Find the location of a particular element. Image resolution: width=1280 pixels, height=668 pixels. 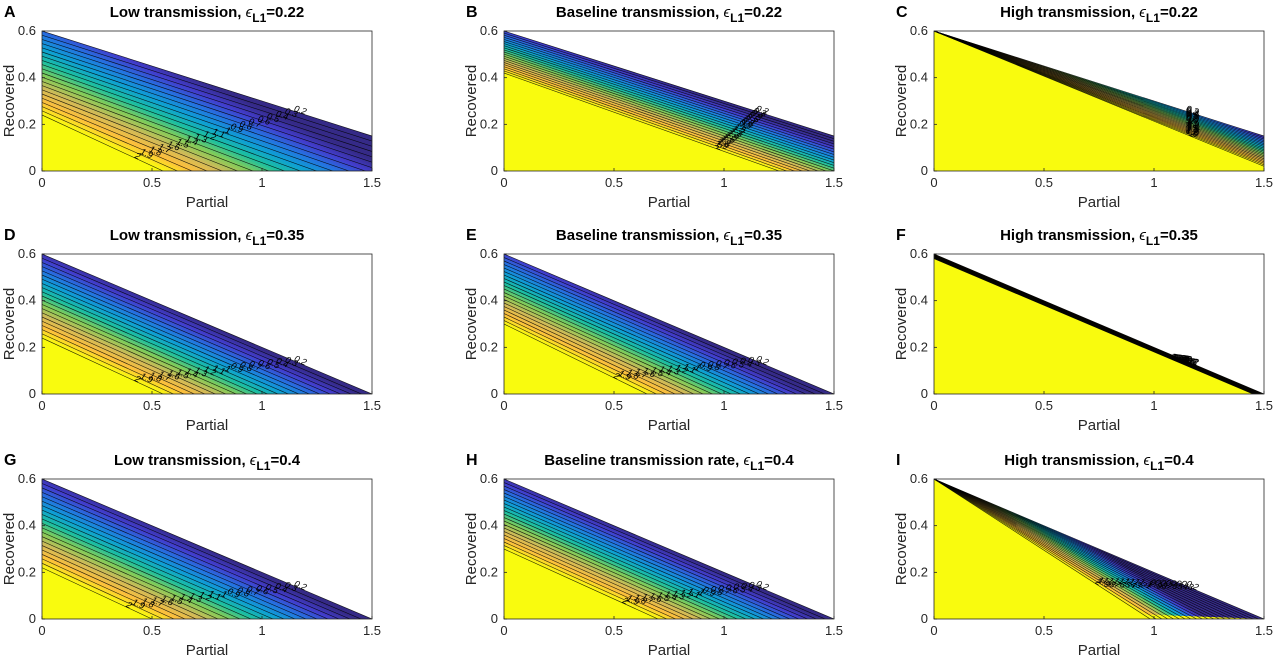

panel-h-y-tick-label: 0.2 is located at coordinates (489, 571).